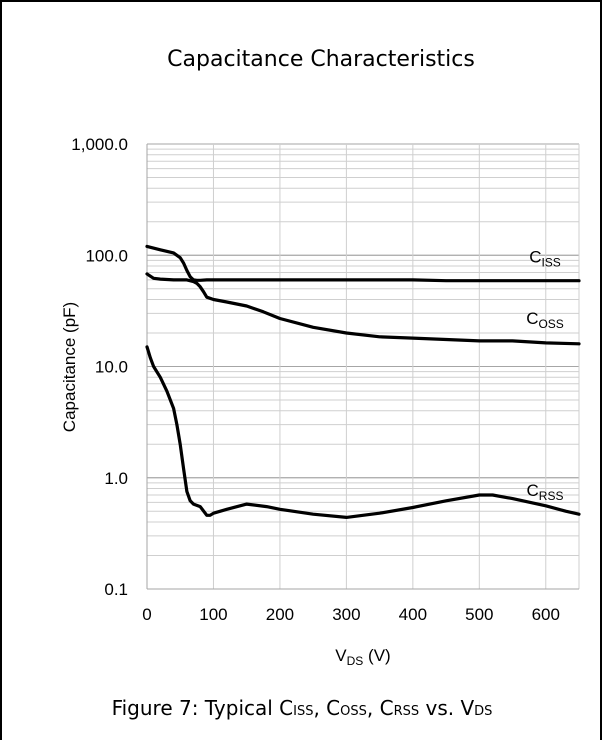  Describe the element at coordinates (346, 614) in the screenshot. I see `x-tick-label: 300` at that location.